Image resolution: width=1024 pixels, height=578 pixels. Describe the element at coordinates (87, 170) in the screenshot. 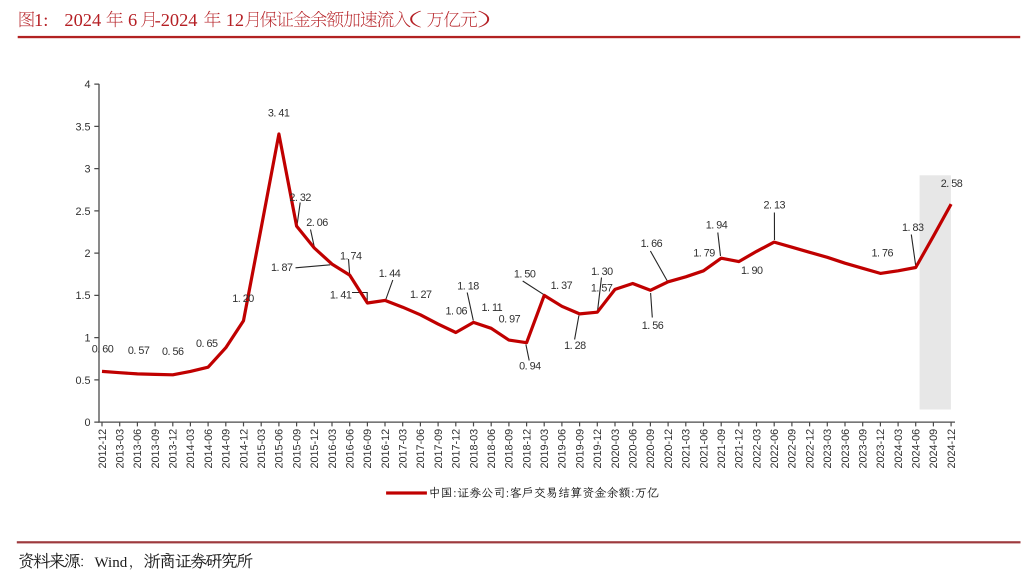

I see `svg-text: 3` at that location.